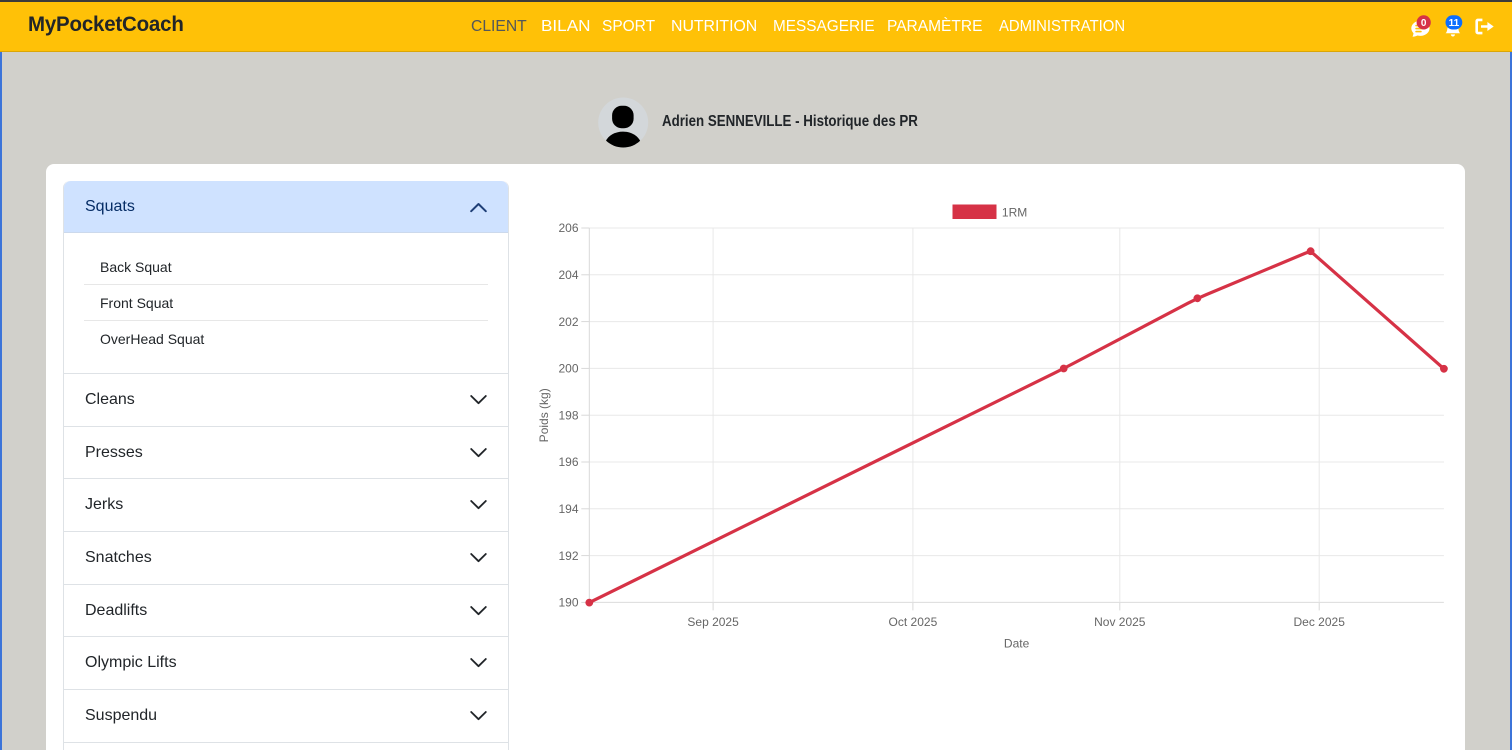  I want to click on svg-text: Oct 2025, so click(913, 622).